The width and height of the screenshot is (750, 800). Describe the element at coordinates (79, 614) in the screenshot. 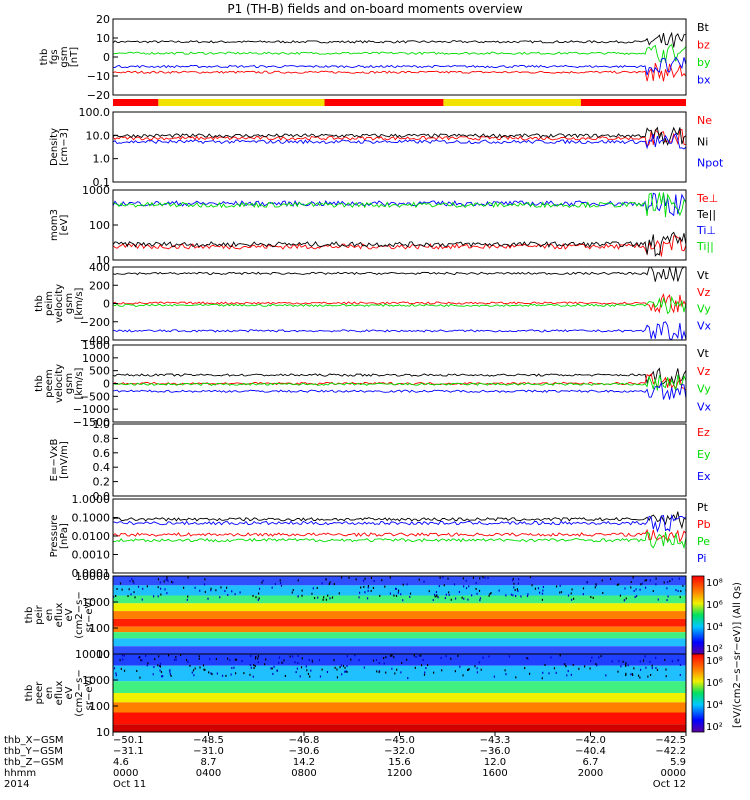

I see `ylabel-peir: (cm2−s−` at that location.